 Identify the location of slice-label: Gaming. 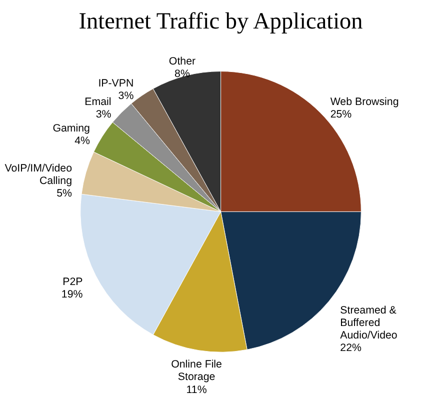
(71, 128).